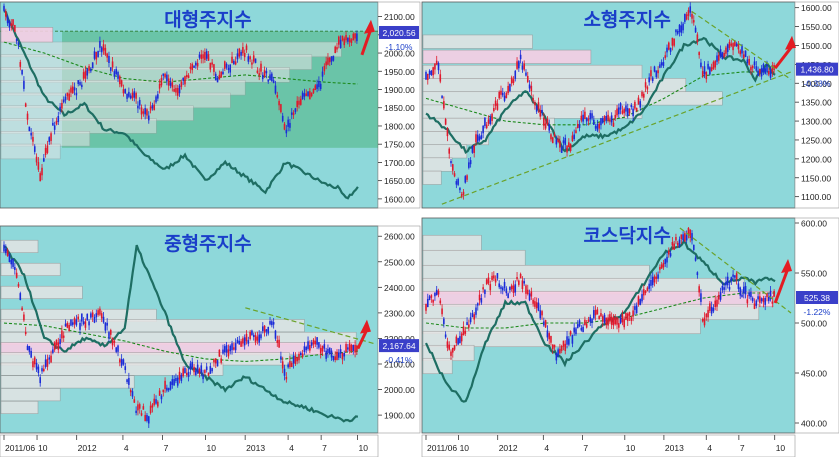  Describe the element at coordinates (126, 448) in the screenshot. I see `x-tick-label: 4` at that location.